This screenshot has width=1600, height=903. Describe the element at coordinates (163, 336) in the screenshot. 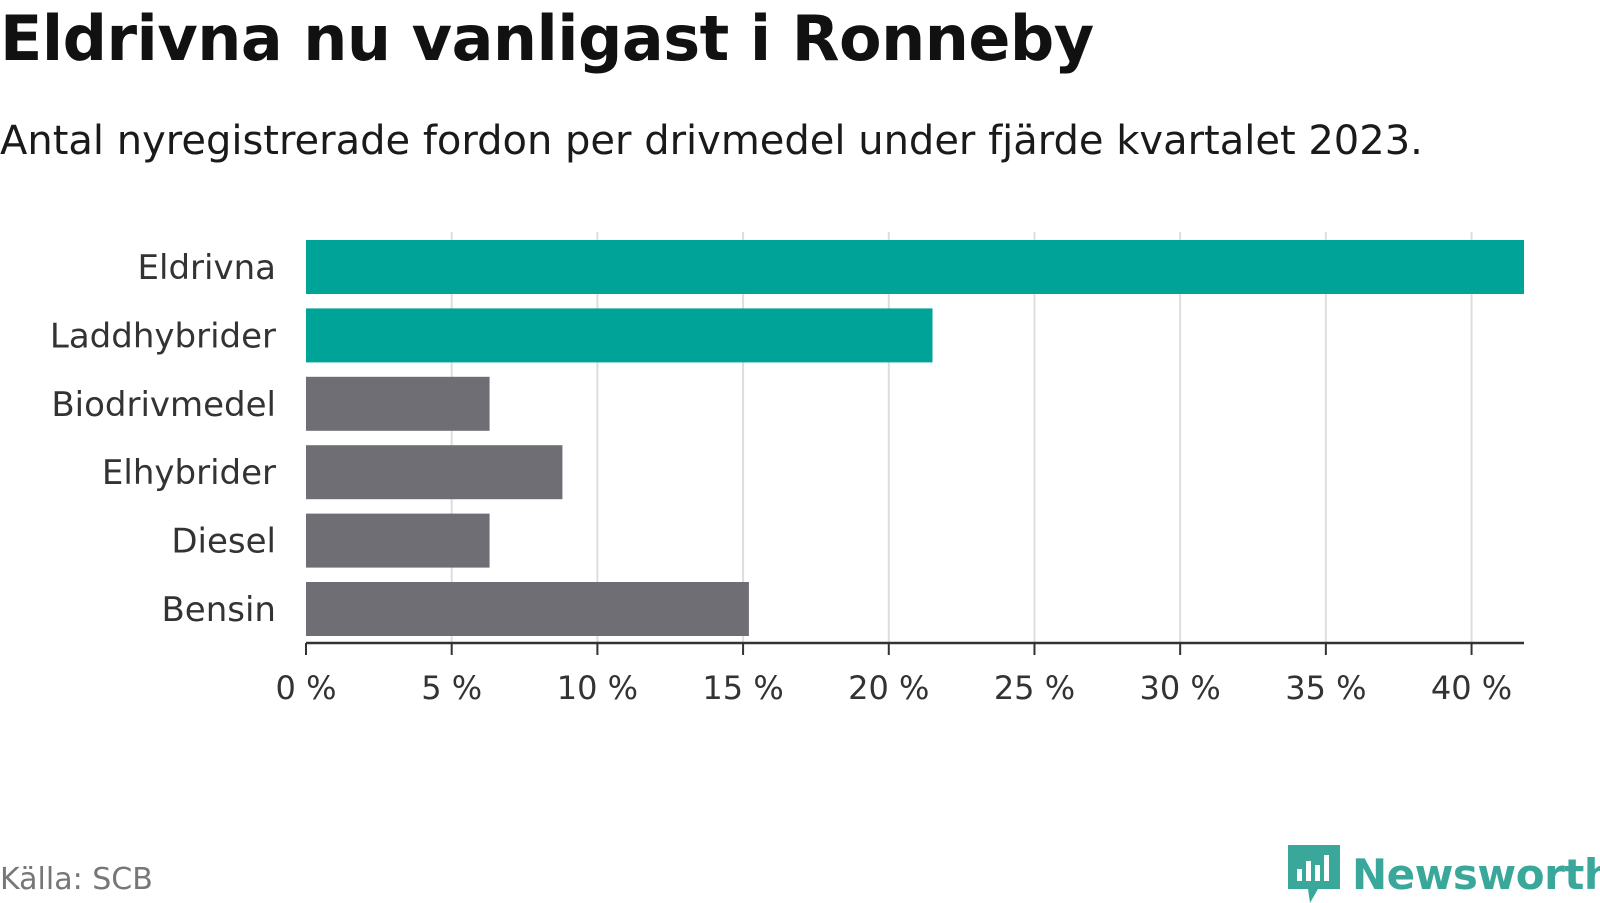

I see `category-label: Laddhybrider` at that location.